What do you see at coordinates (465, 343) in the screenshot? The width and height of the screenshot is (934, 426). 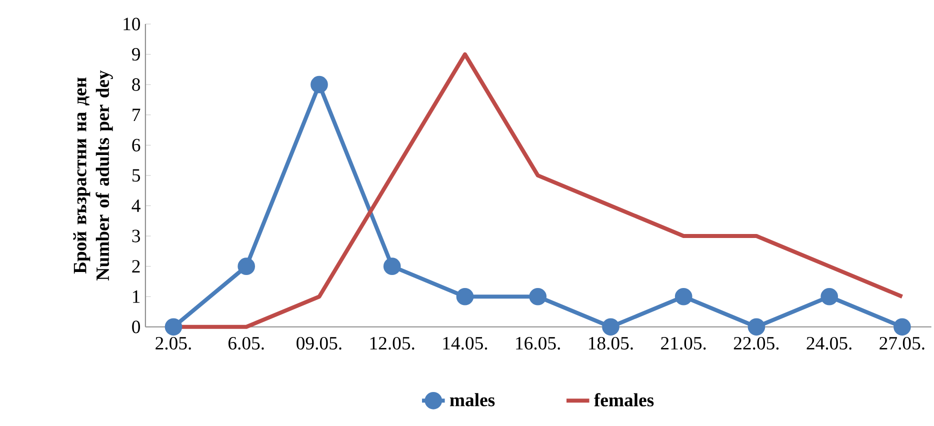 I see `x-tick-label: 14.05.` at bounding box center [465, 343].